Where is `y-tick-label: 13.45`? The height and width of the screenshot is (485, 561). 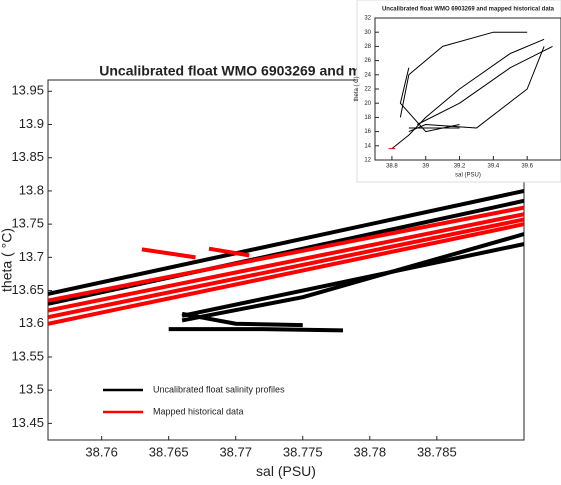 y-tick-label: 13.45 is located at coordinates (27, 422).